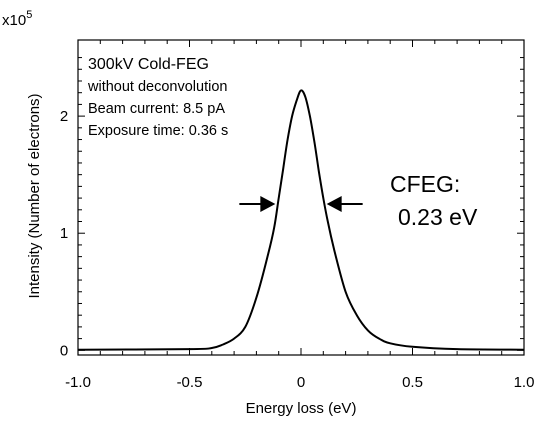 Image resolution: width=559 pixels, height=423 pixels. What do you see at coordinates (34, 195) in the screenshot?
I see `y-axis-label: Intensity (Number of electrons)` at bounding box center [34, 195].